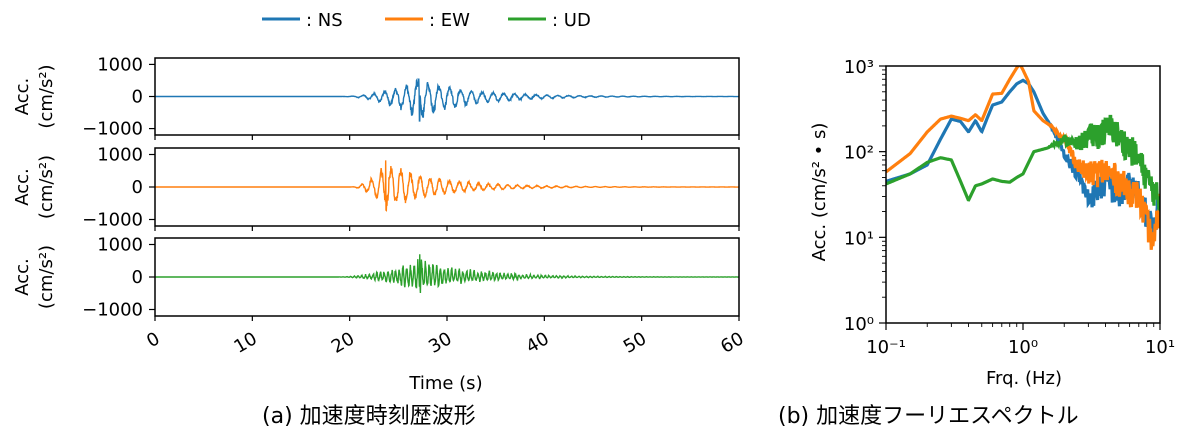 This screenshot has height=433, width=1194. I want to click on x-tick-label: 10⁰, so click(1023, 347).